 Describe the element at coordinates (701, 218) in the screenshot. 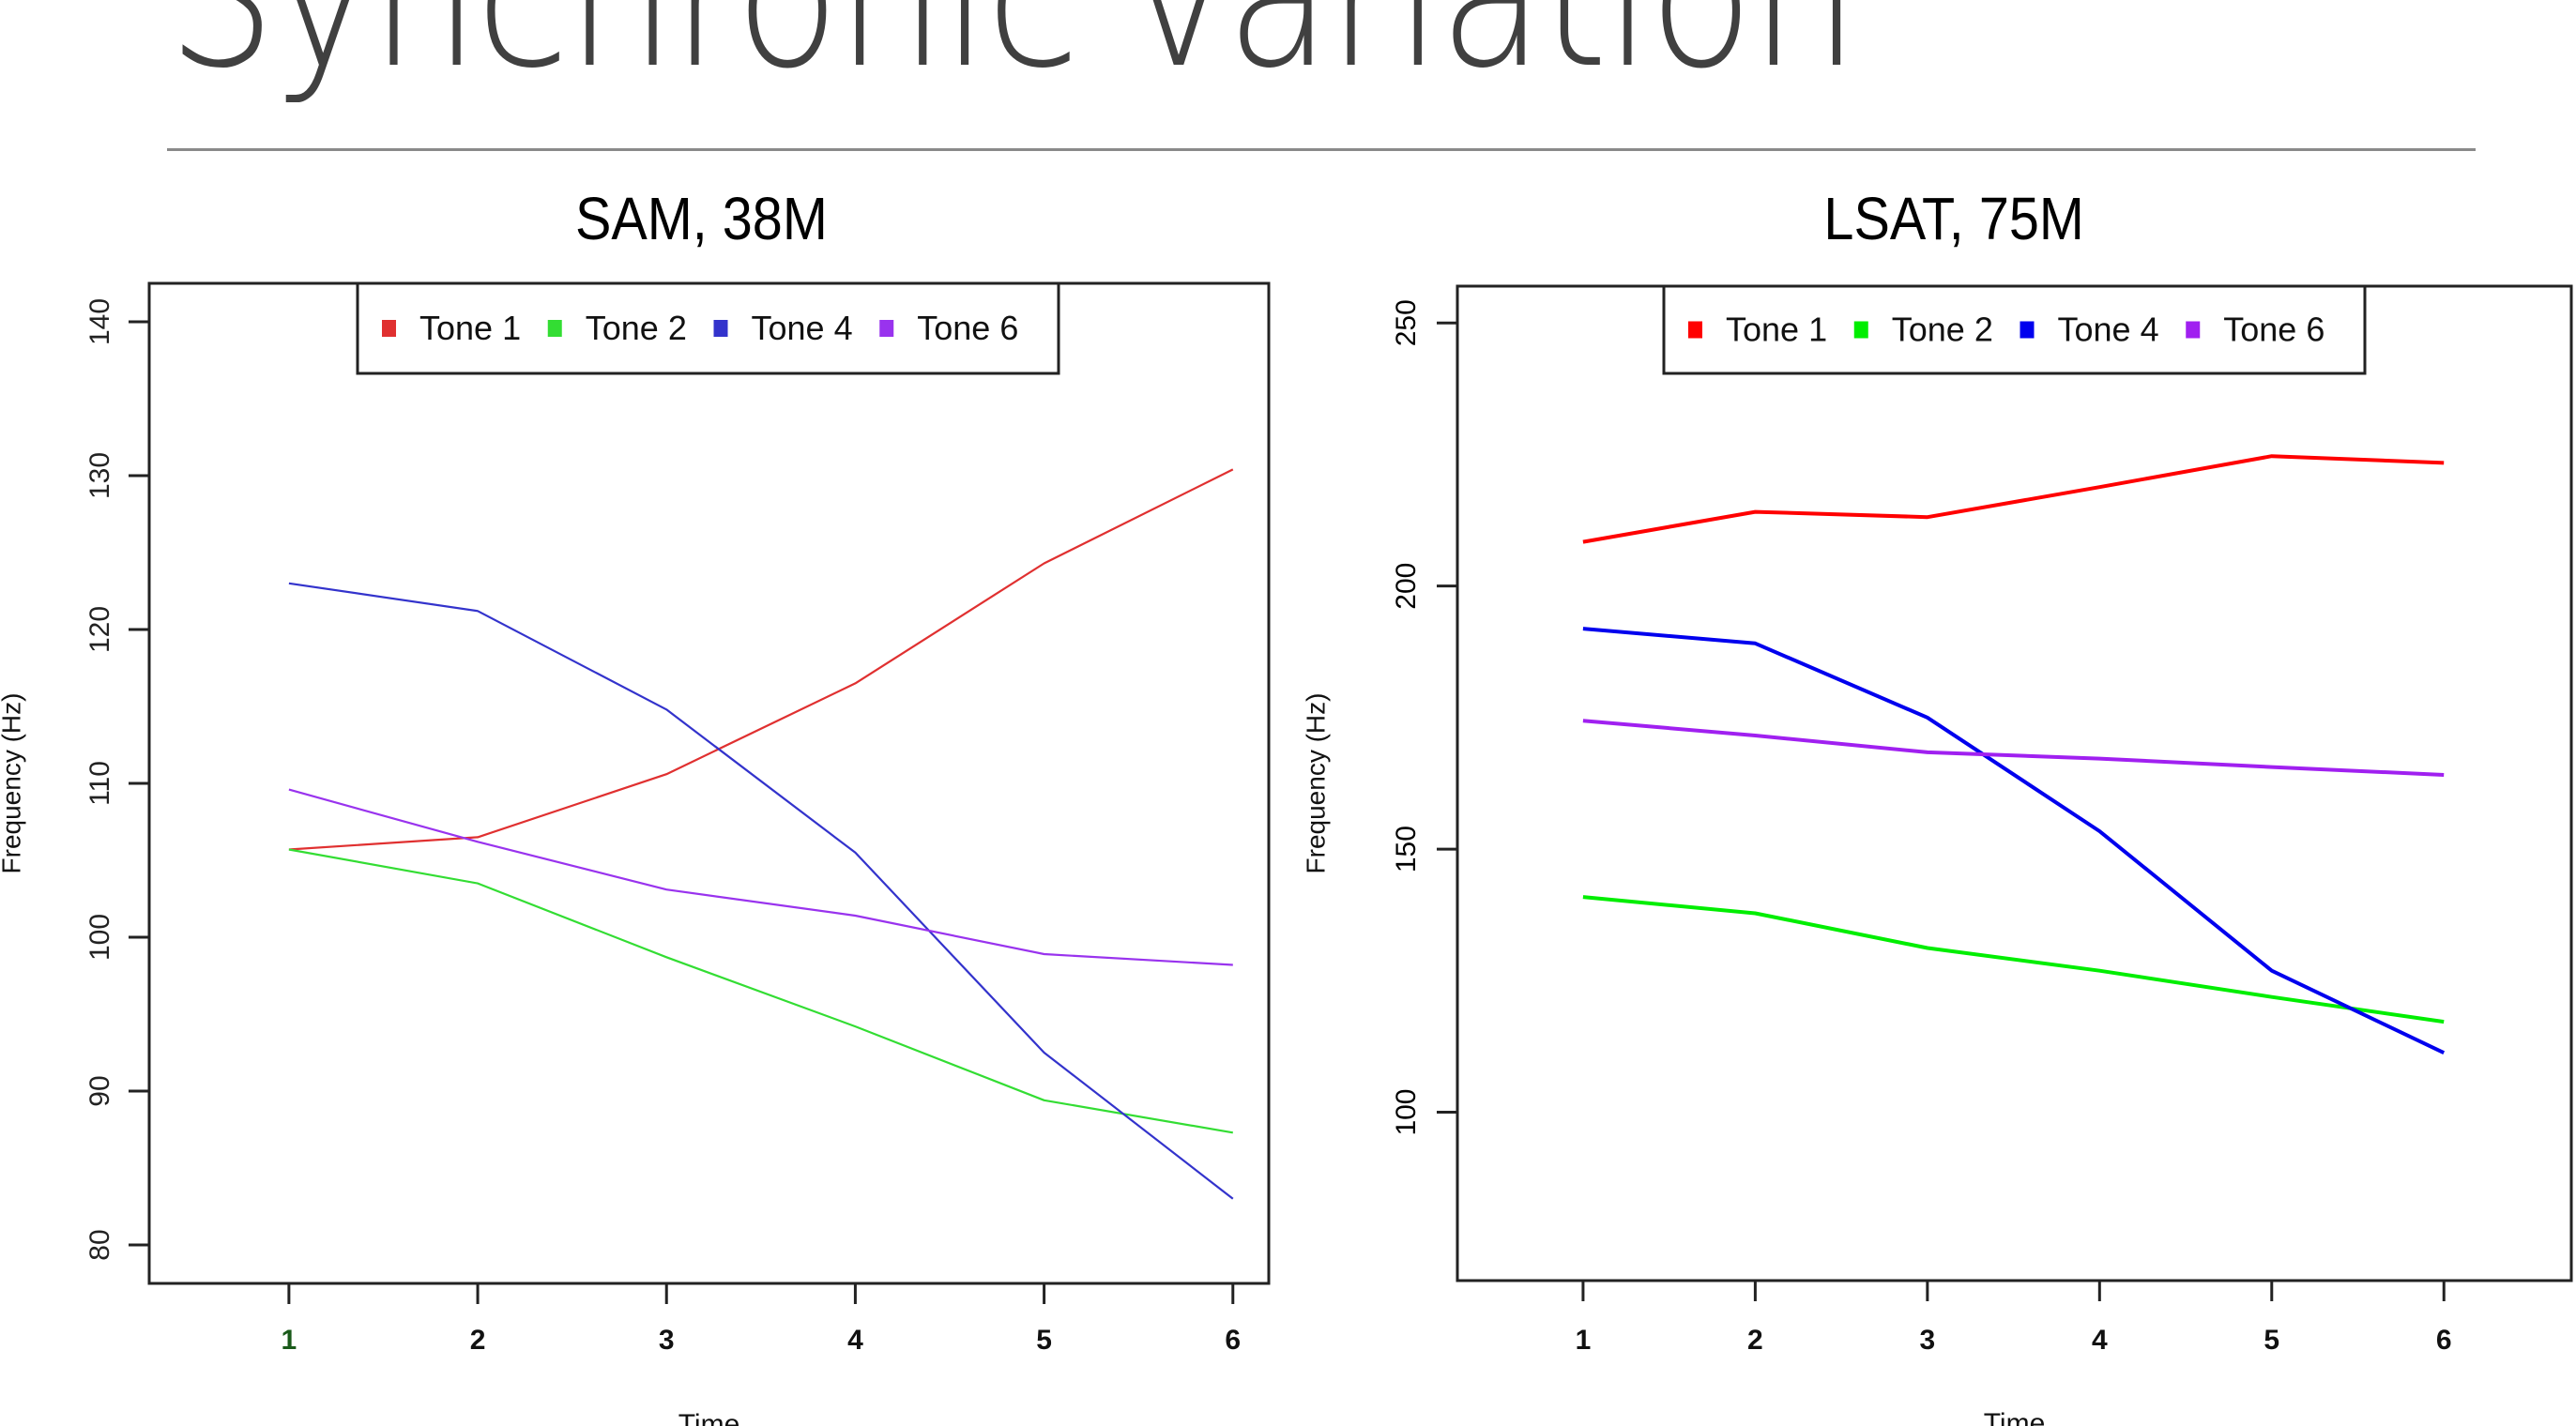

I see `chart-title-sam: SAM, 38M` at that location.